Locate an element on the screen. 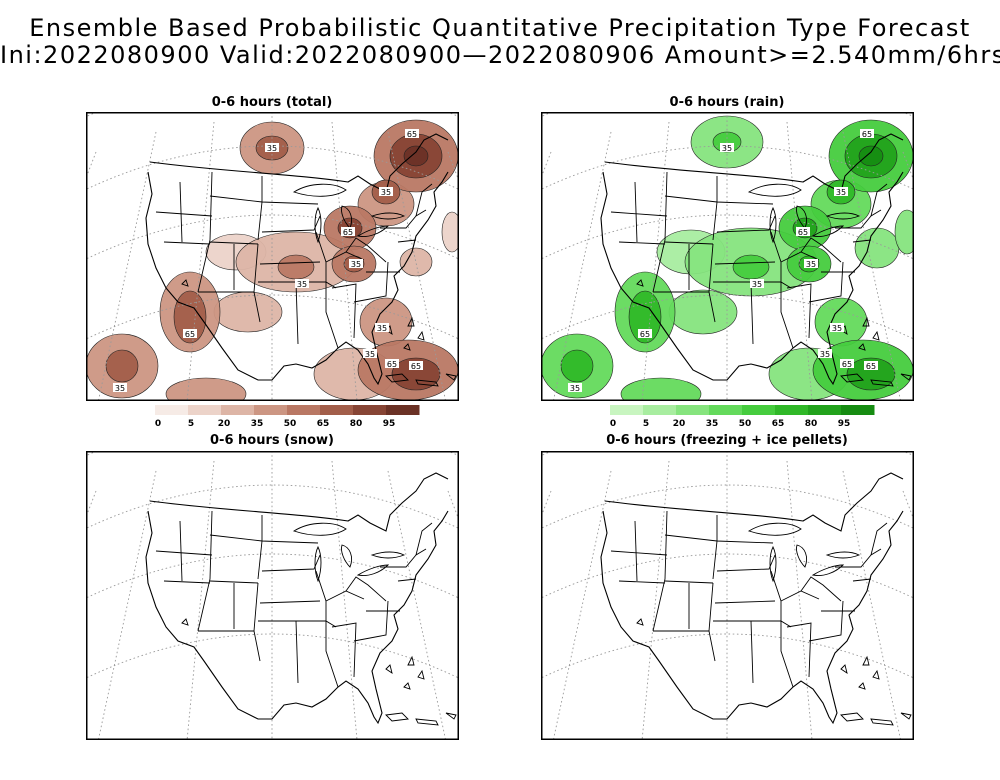  colorbar-rain: 0 5 20 35 50 65 80 95 is located at coordinates (742, 417).